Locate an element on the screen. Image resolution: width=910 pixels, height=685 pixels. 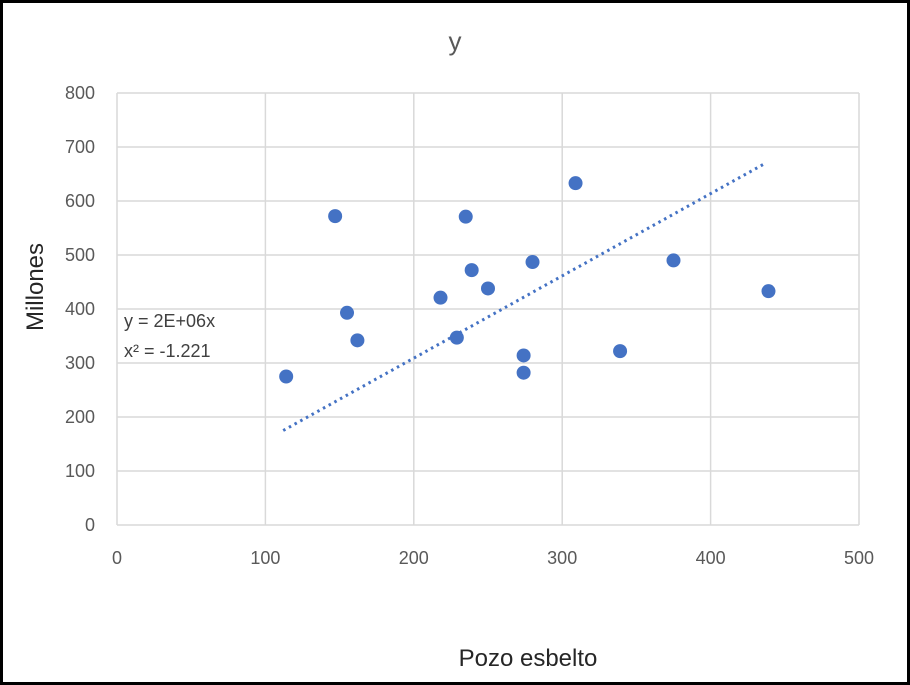
y-tick-label: 0 is located at coordinates (90, 525).